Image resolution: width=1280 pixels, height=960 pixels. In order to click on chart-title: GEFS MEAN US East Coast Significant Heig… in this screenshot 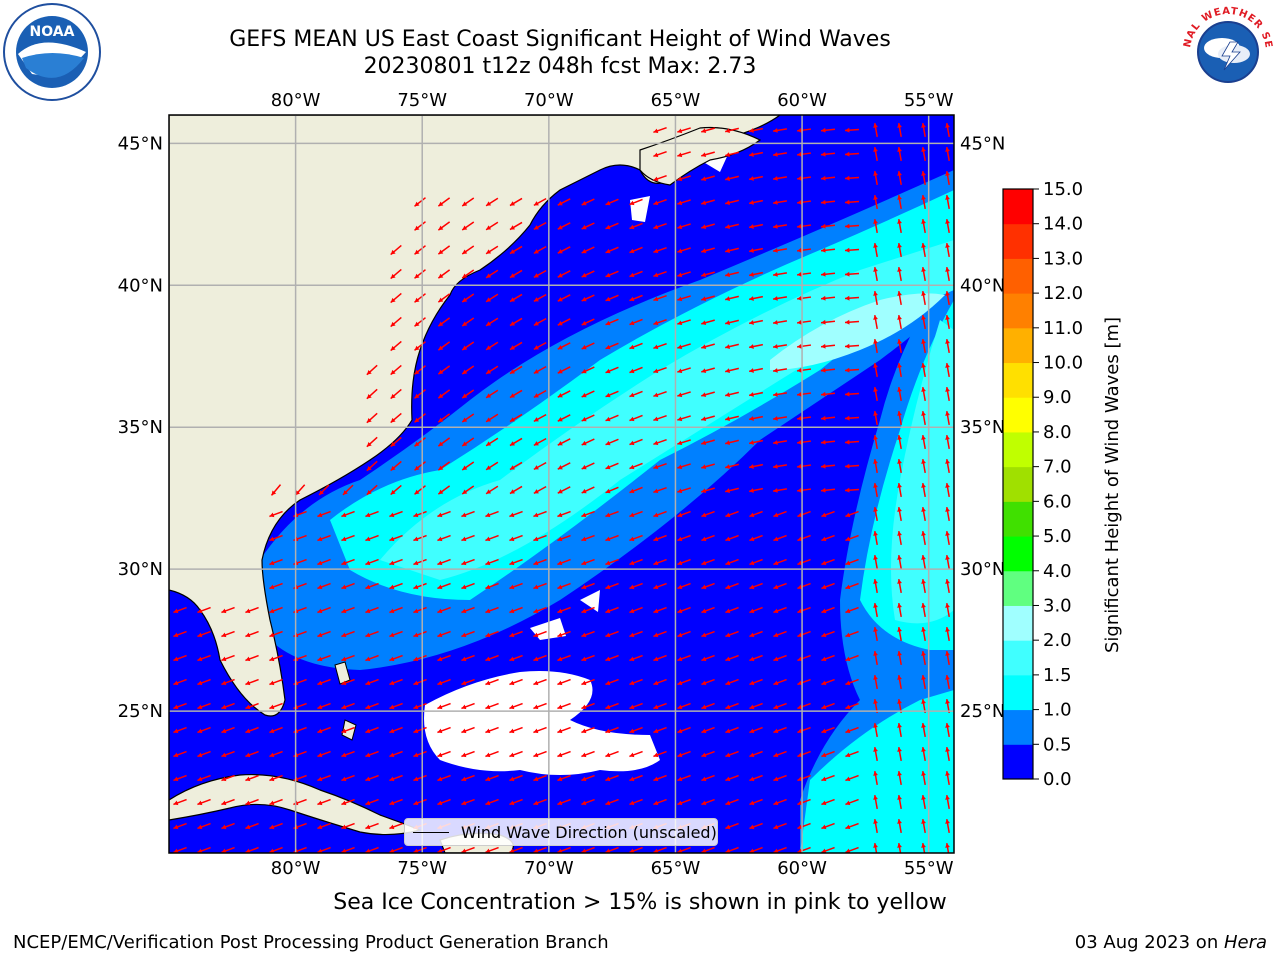, I will do `click(560, 39)`.